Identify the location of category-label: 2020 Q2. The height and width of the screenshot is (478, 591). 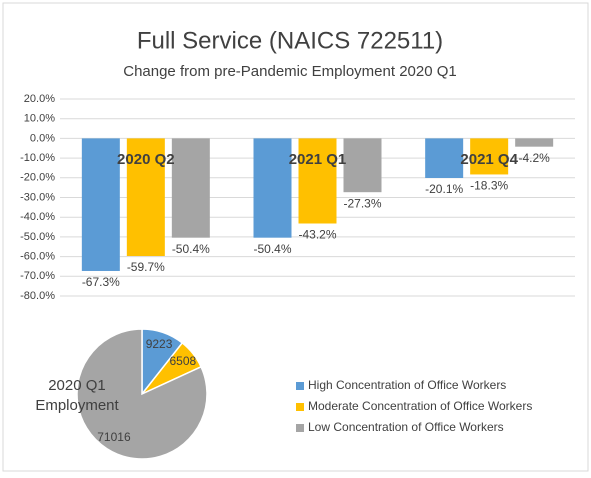
(146, 159).